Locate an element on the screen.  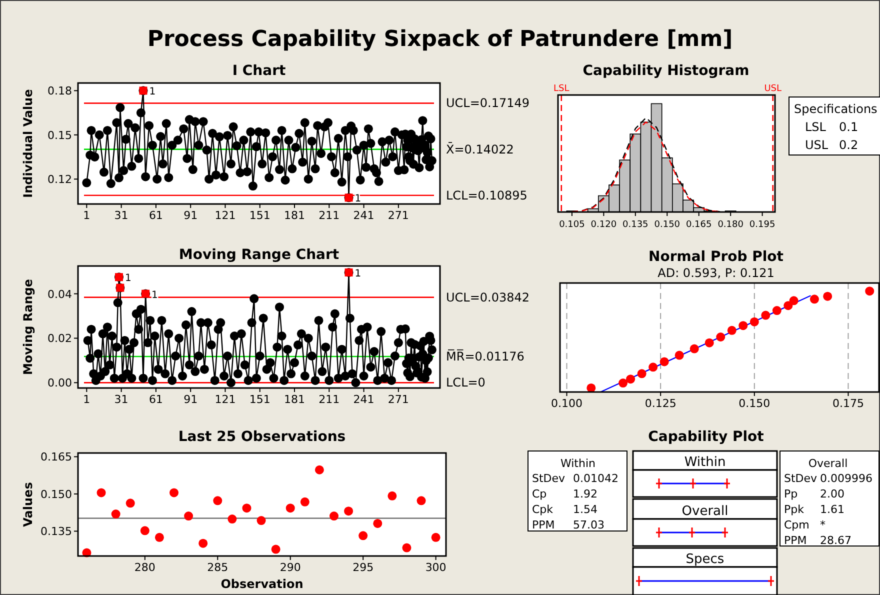
x-tick-label: 0.105 is located at coordinates (572, 225).